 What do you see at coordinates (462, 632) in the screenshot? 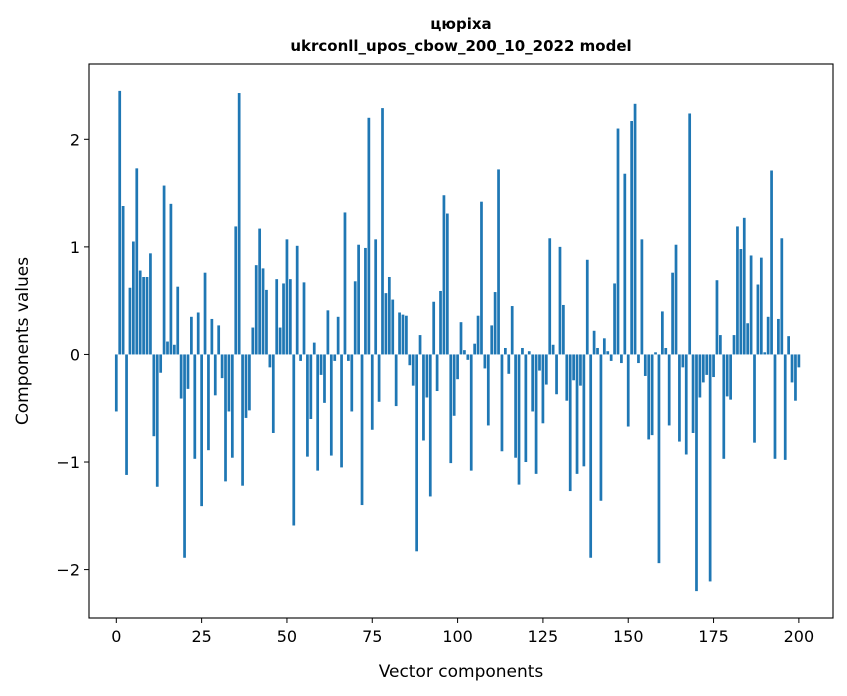
I see `x-axis-ticks: 0 25 50 75 100 125 150 175 200` at bounding box center [462, 632].